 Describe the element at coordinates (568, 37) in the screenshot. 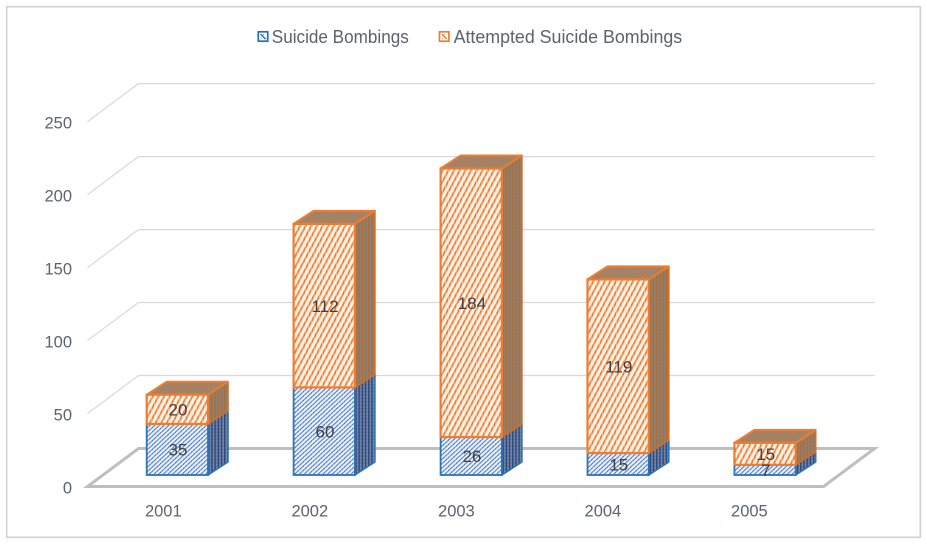

I see `svg-text: Attempted Suicide Bombings` at that location.